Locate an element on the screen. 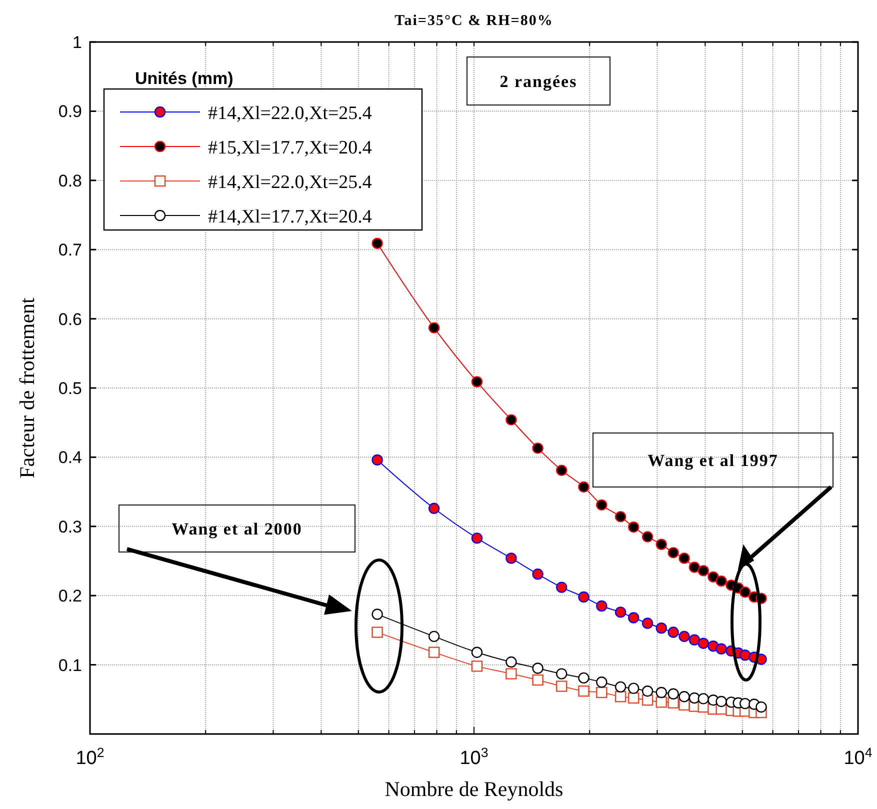  y-tick-label: 0.9 is located at coordinates (70, 112).